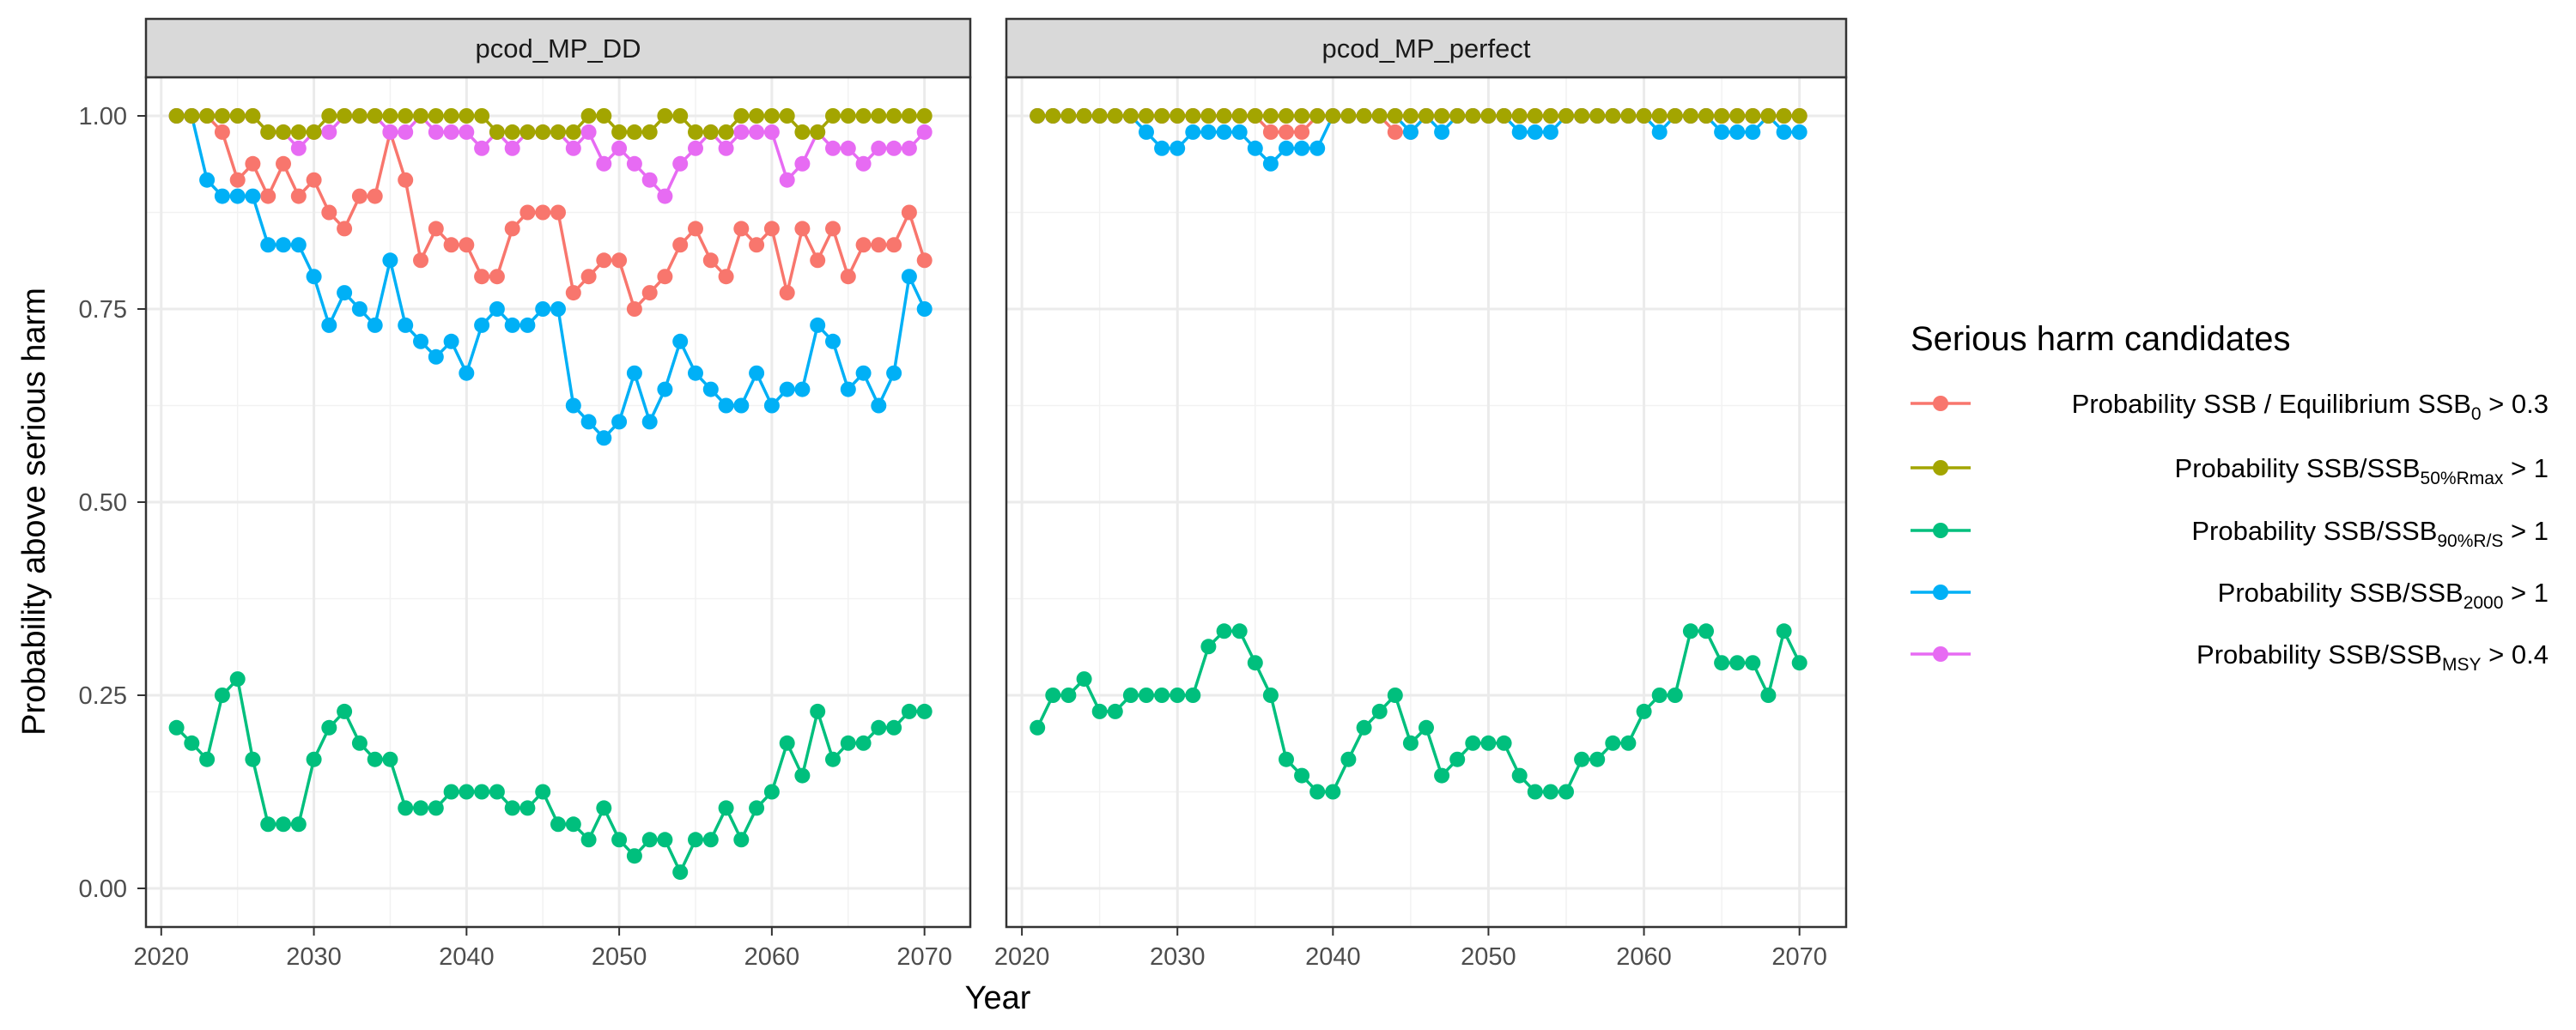 This screenshot has width=2576, height=1030. Describe the element at coordinates (2383, 595) in the screenshot. I see `legend-label: Probability SSB/SSB2000 > 1` at that location.